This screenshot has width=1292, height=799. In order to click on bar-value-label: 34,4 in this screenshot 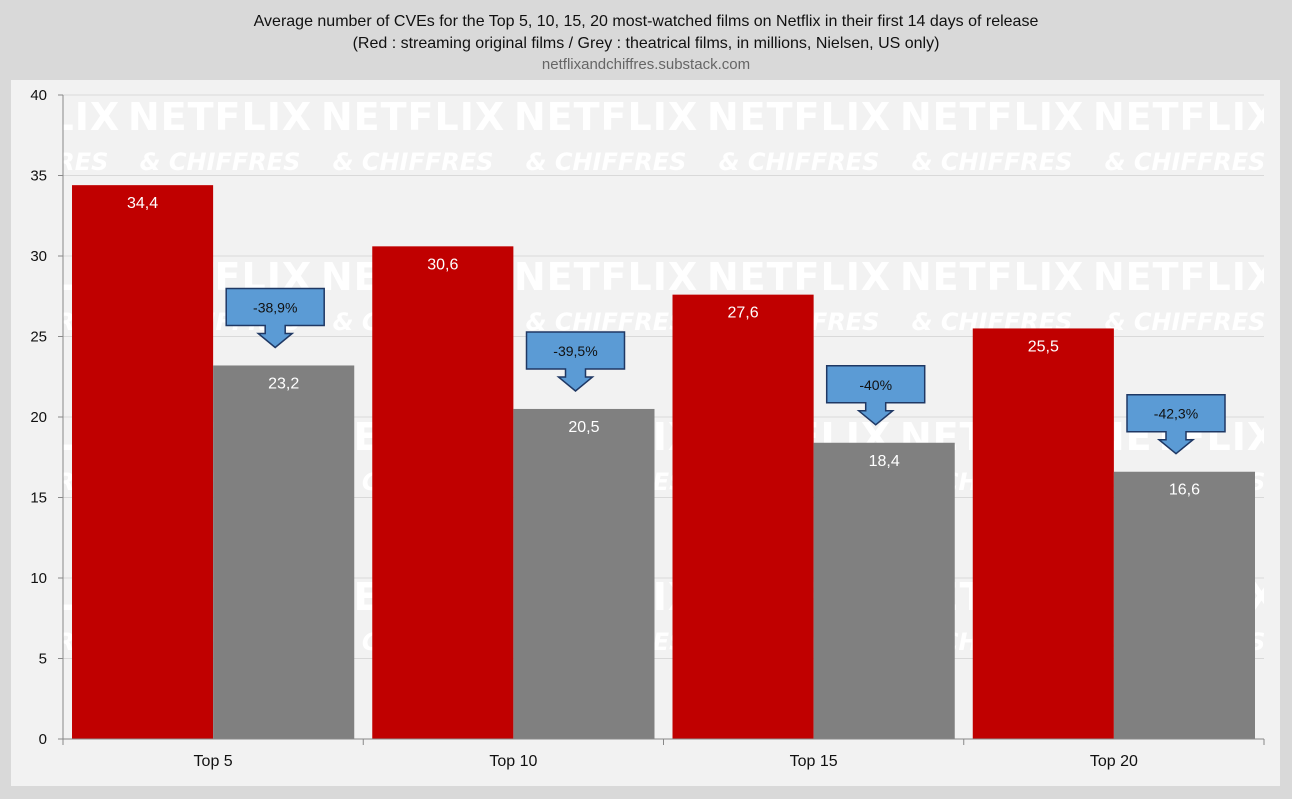, I will do `click(142, 203)`.